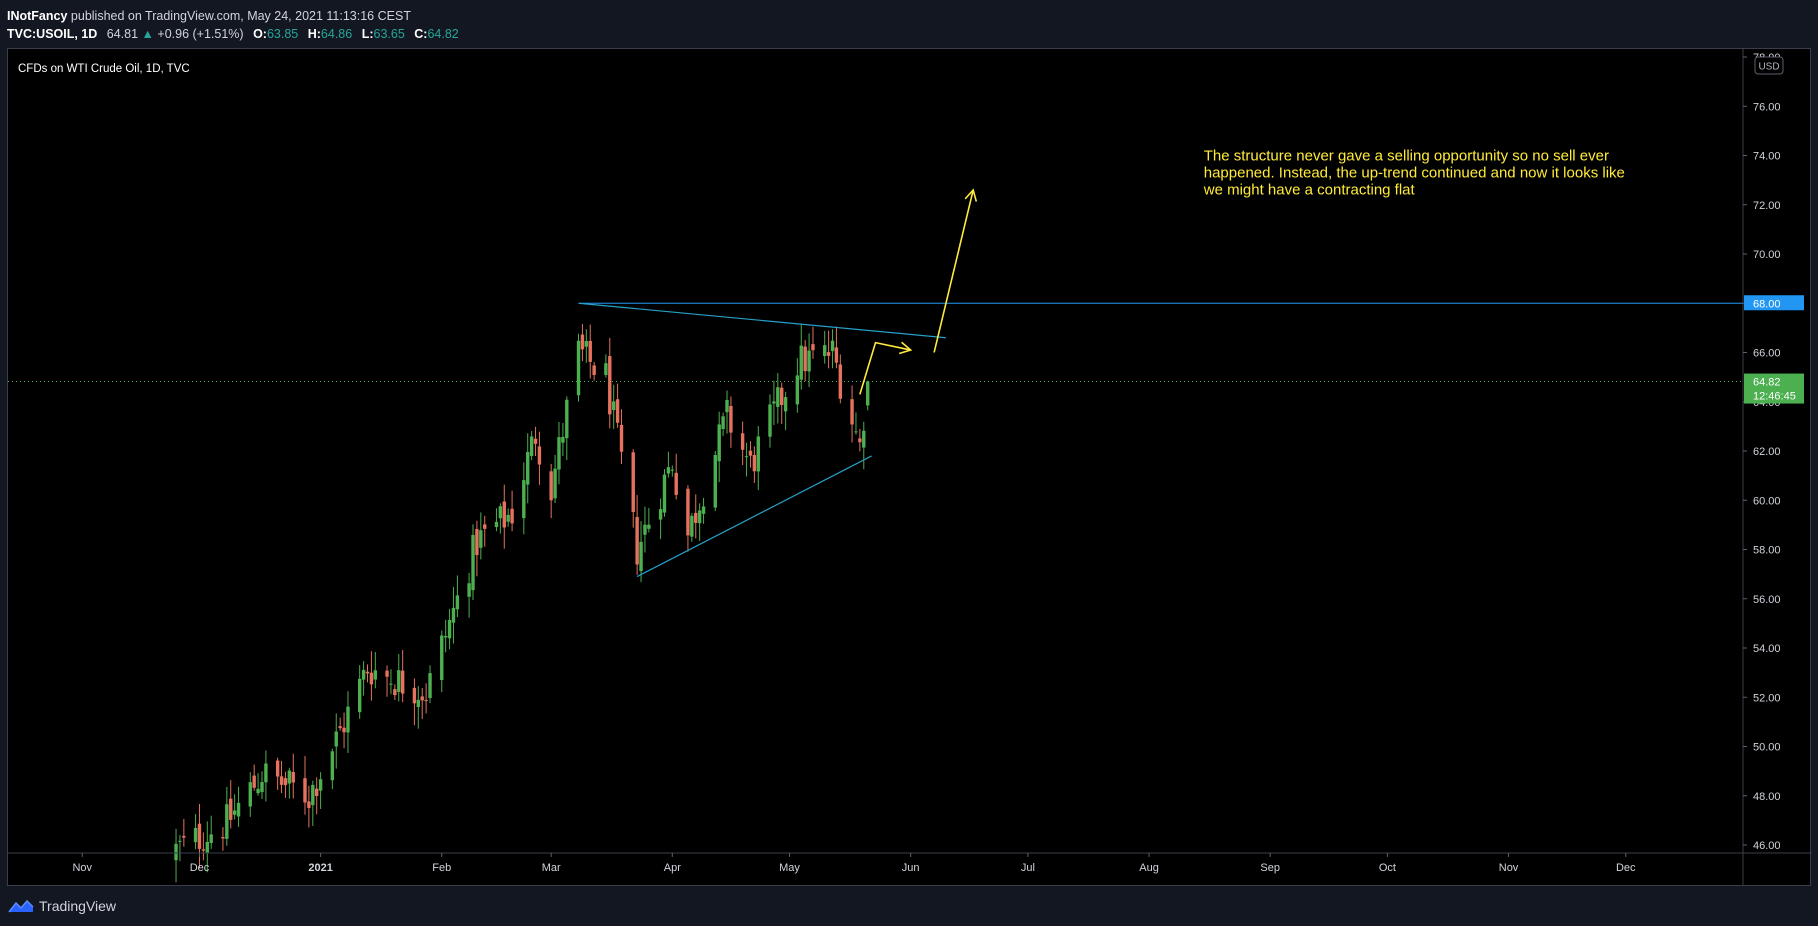  Describe the element at coordinates (762, 320) in the screenshot. I see `upper-trendline` at that location.